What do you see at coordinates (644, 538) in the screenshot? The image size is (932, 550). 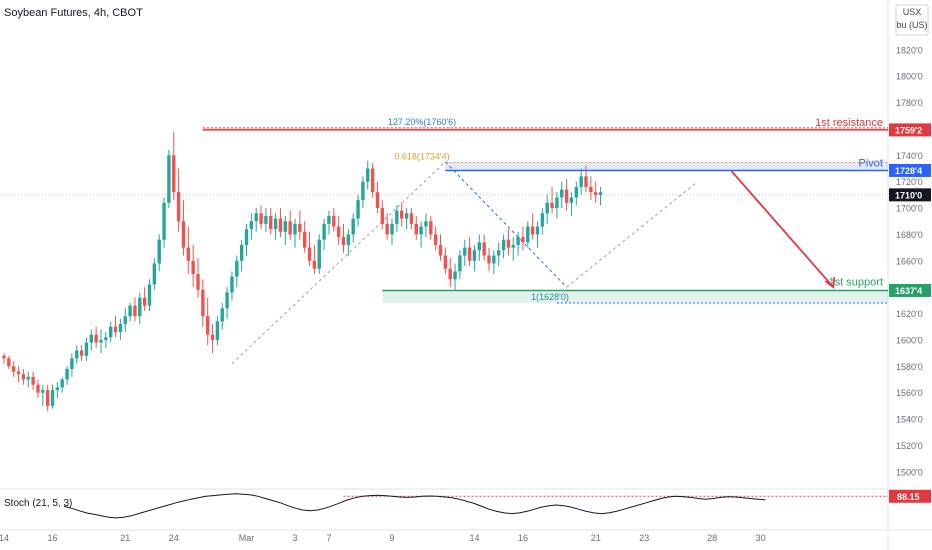 I see `date-tick-label: 23` at bounding box center [644, 538].